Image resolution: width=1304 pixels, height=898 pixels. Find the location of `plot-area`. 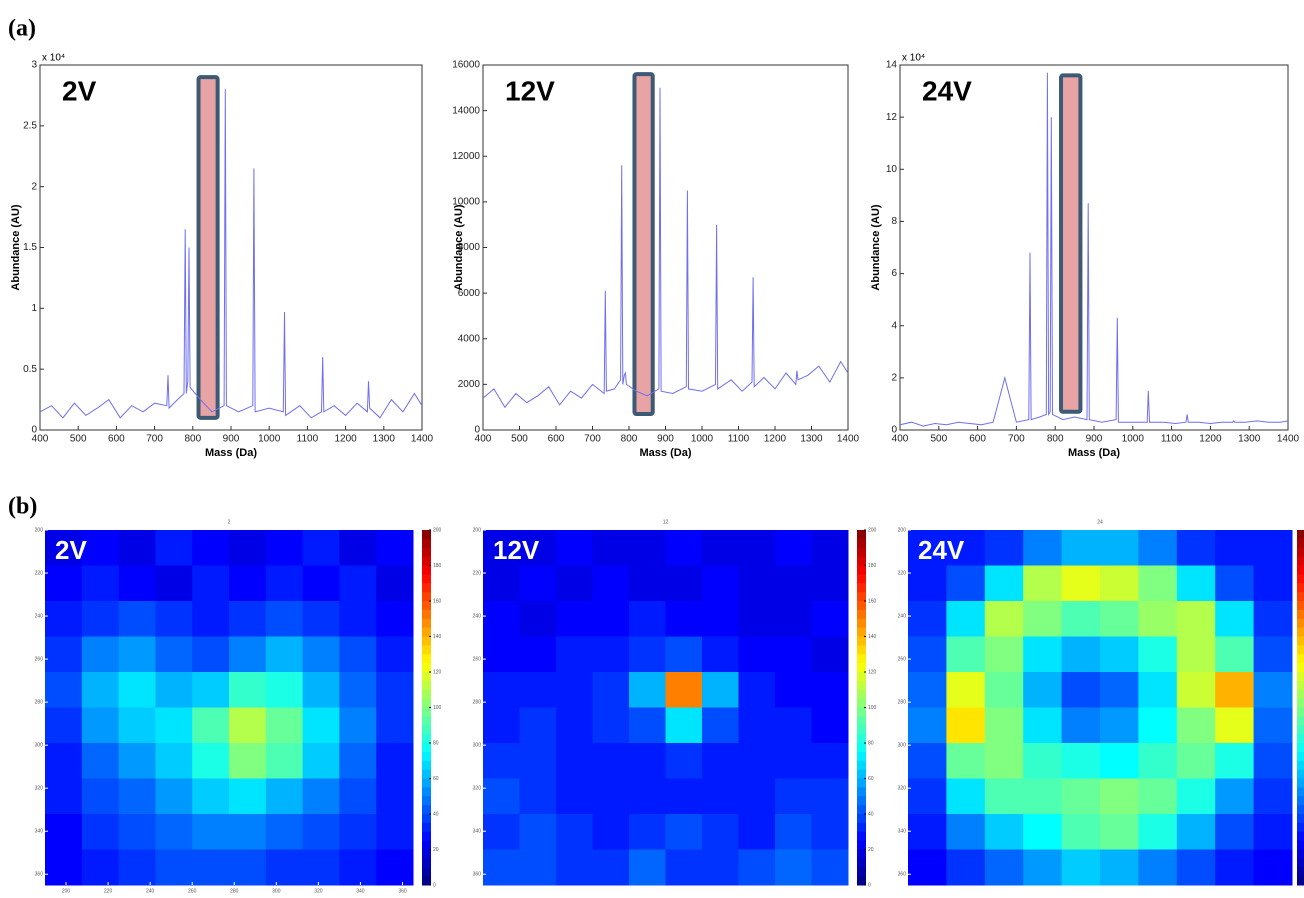

plot-area is located at coordinates (1094, 247).